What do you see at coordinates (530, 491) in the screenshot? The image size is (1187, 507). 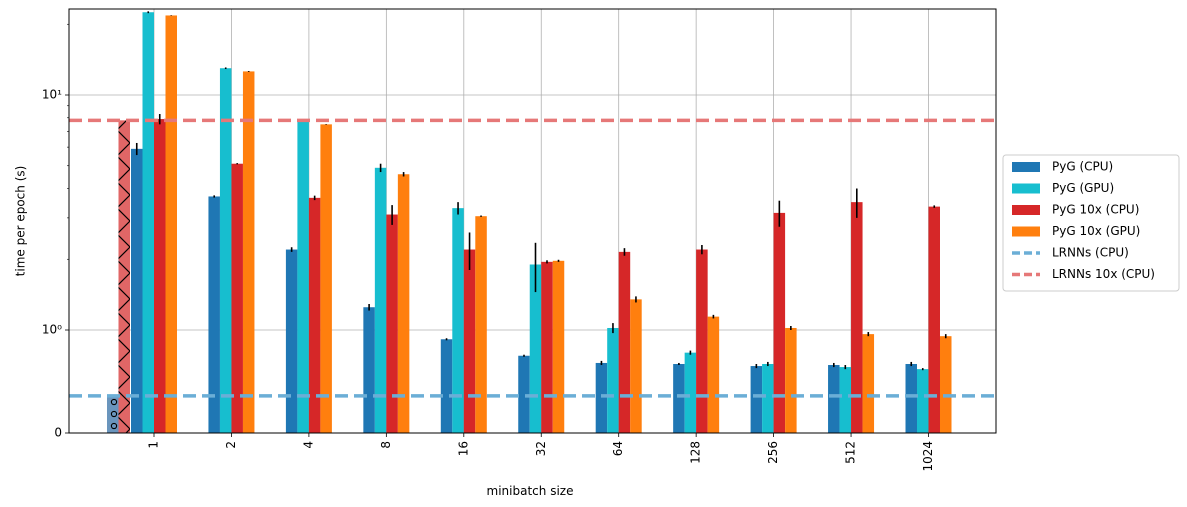 I see `x-axis-label: minibatch size` at bounding box center [530, 491].